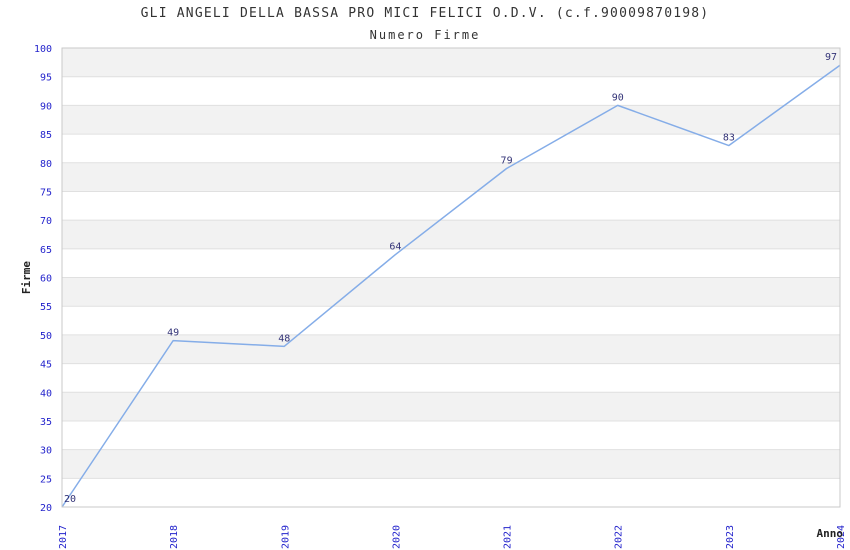 The width and height of the screenshot is (850, 550). What do you see at coordinates (46, 451) in the screenshot?
I see `y-tick-label: 30` at bounding box center [46, 451].